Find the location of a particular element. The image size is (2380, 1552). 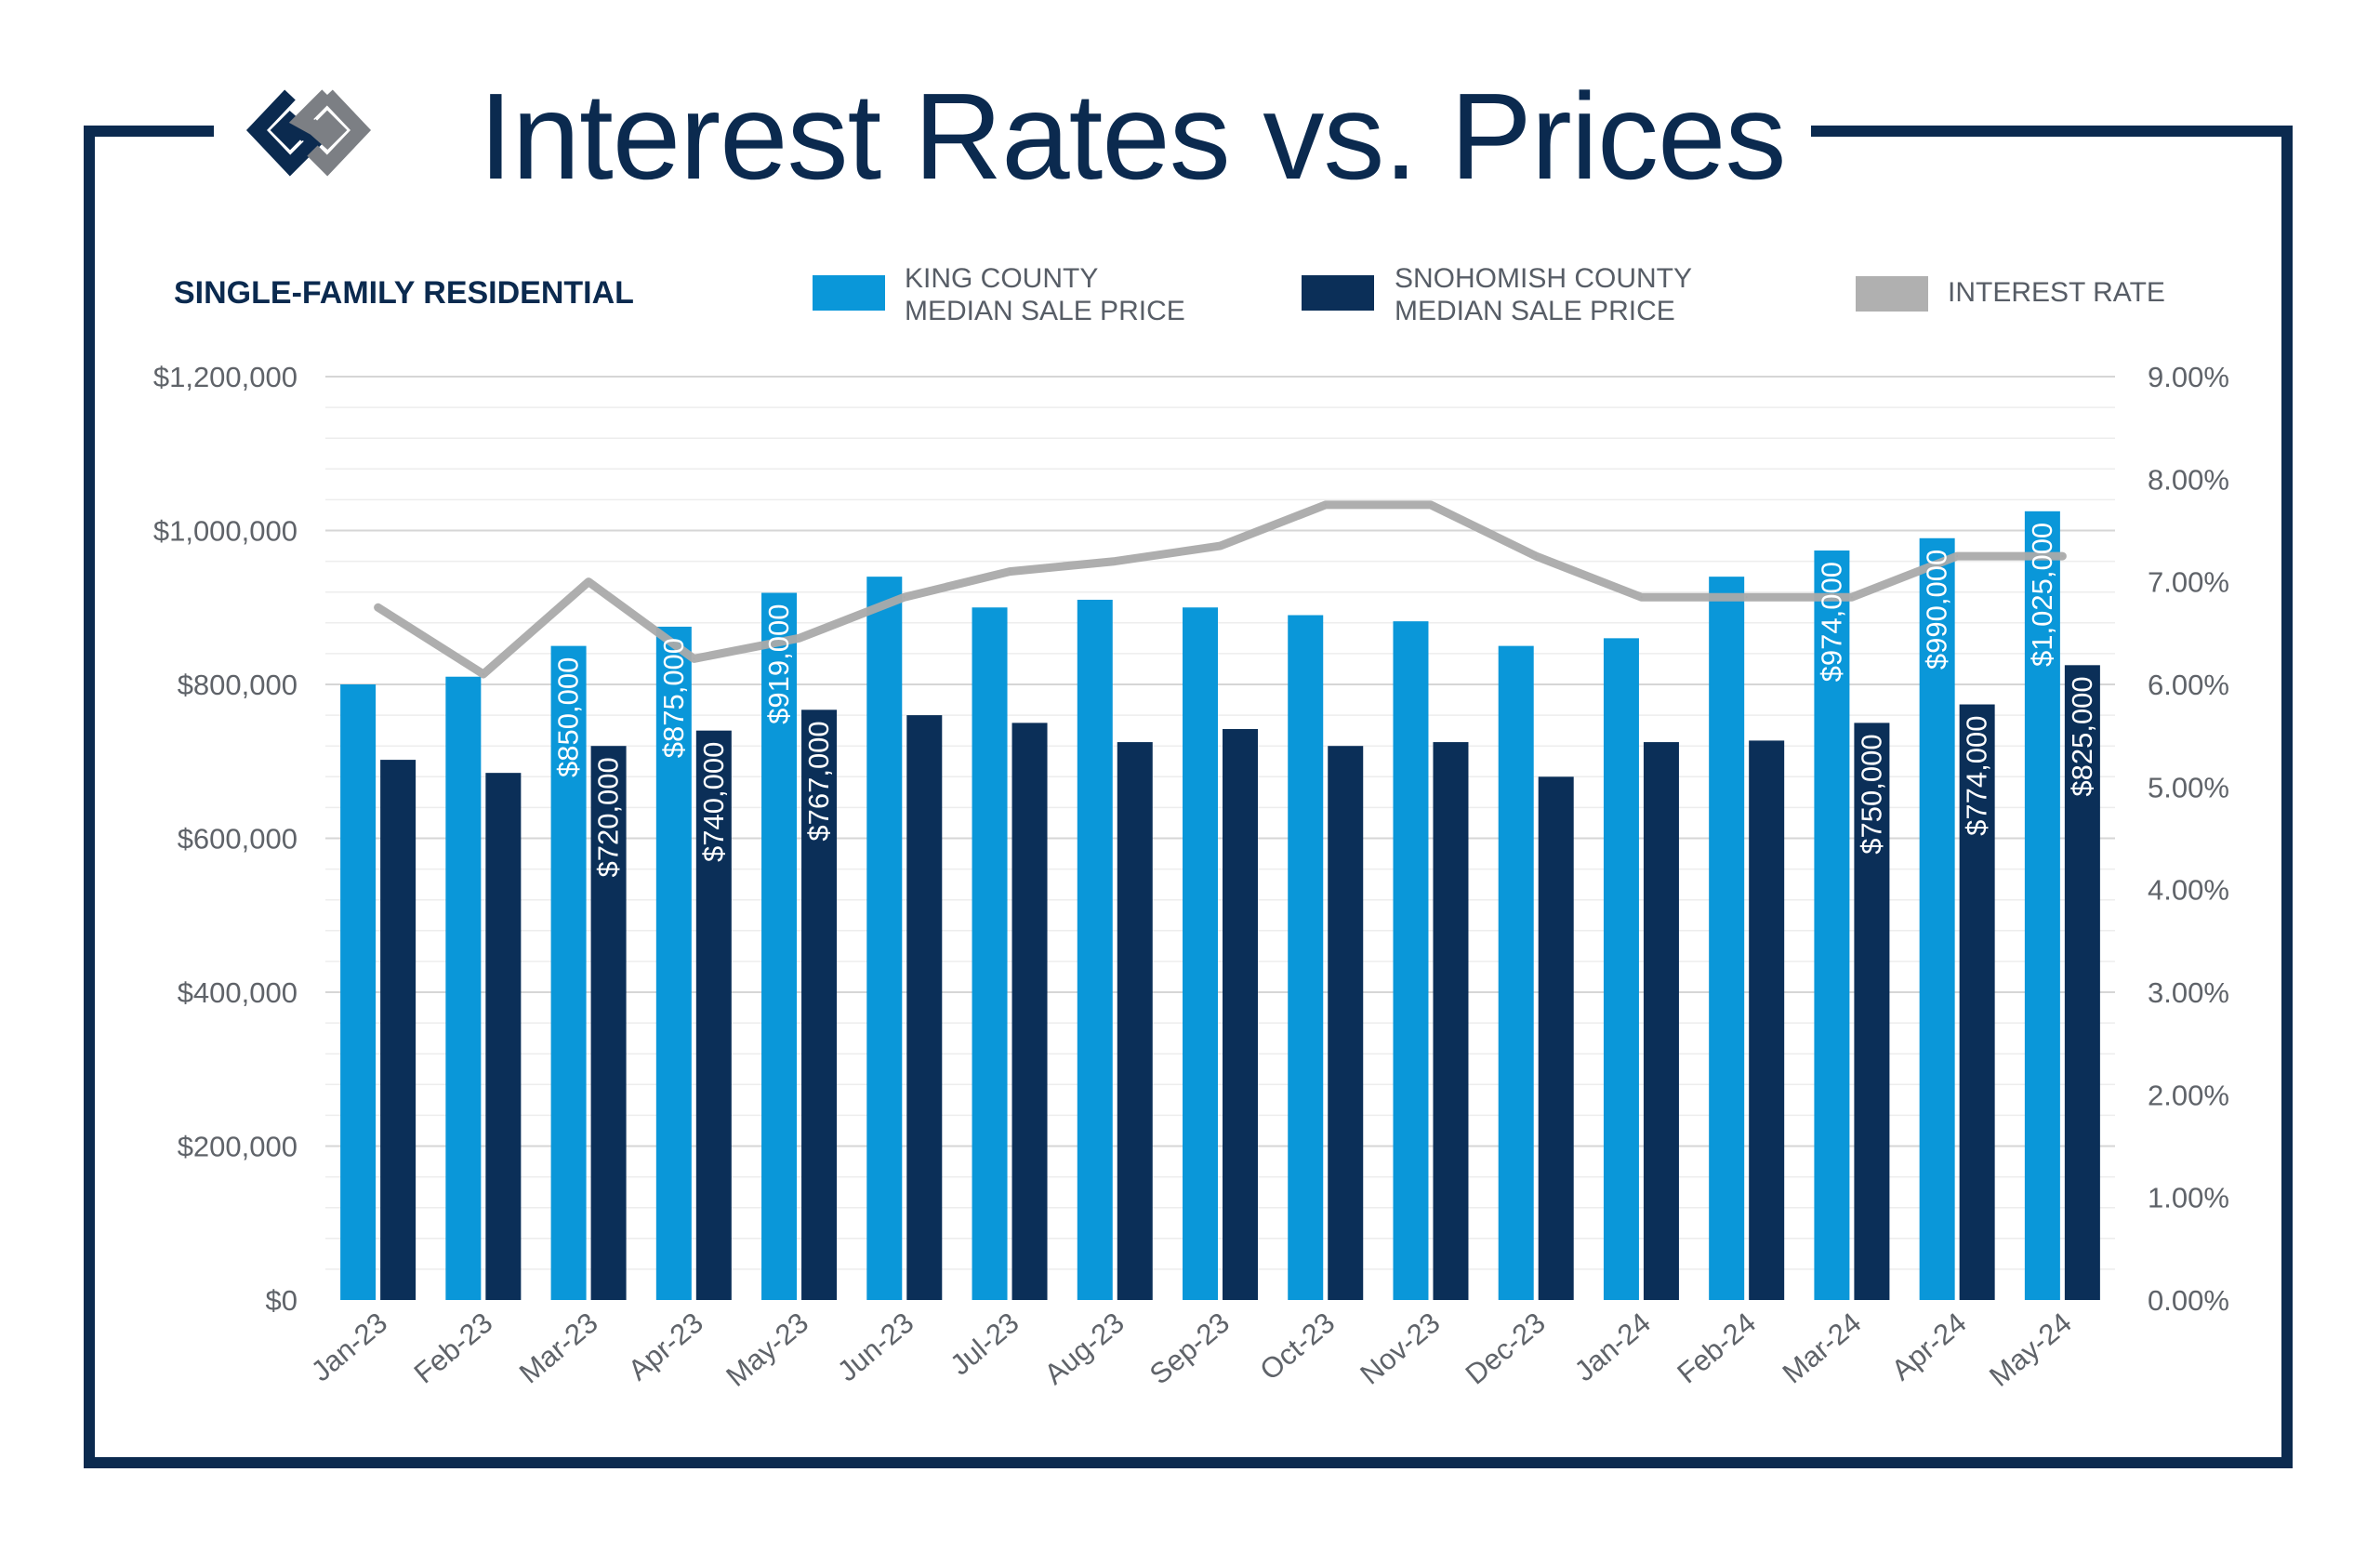

y-right-tick-label: 7.00% is located at coordinates (2188, 582).